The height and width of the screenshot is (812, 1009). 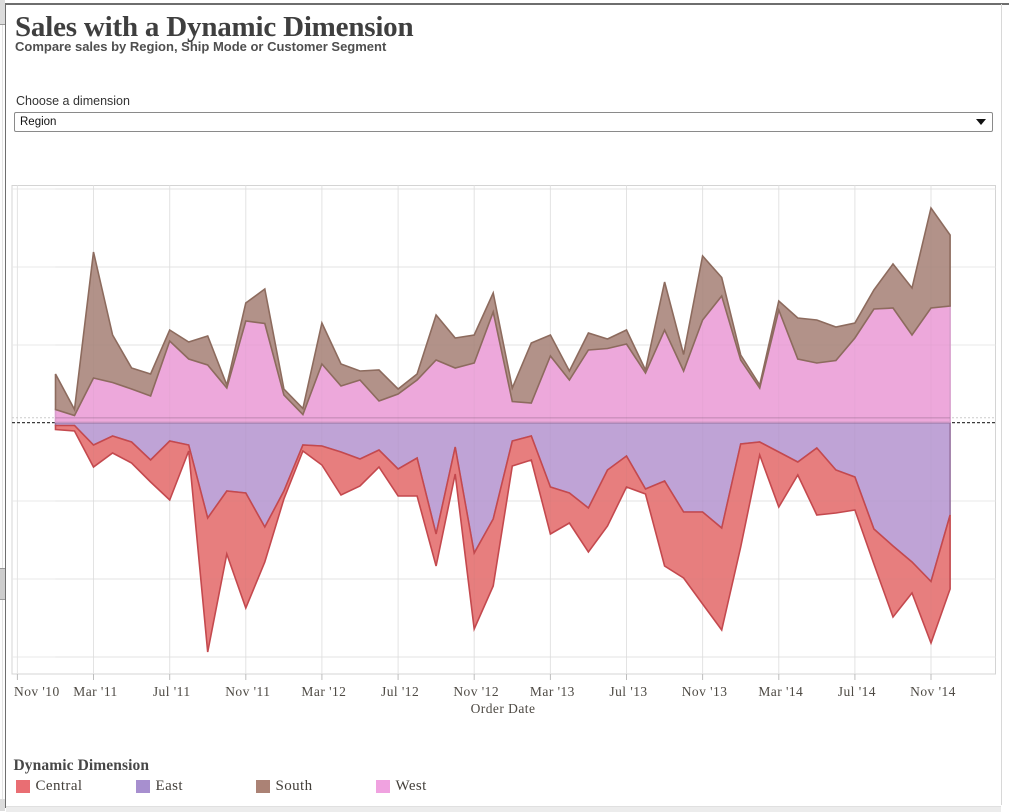 What do you see at coordinates (95, 691) in the screenshot?
I see `svg-text: Mar '11` at bounding box center [95, 691].